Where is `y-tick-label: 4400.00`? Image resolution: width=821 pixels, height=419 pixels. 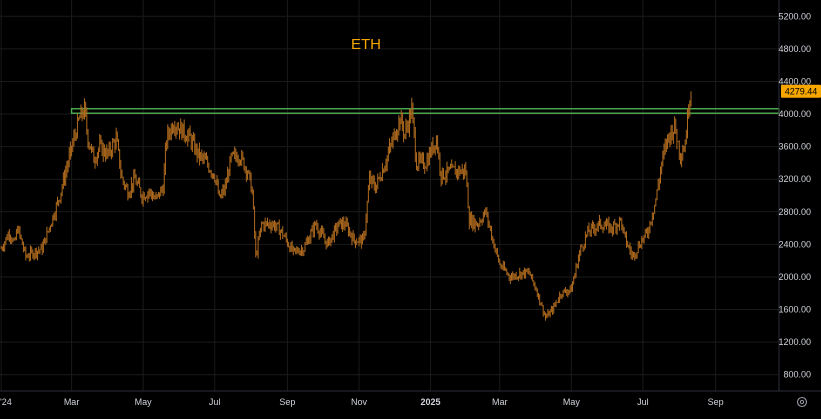
y-tick-label: 4400.00 is located at coordinates (794, 81).